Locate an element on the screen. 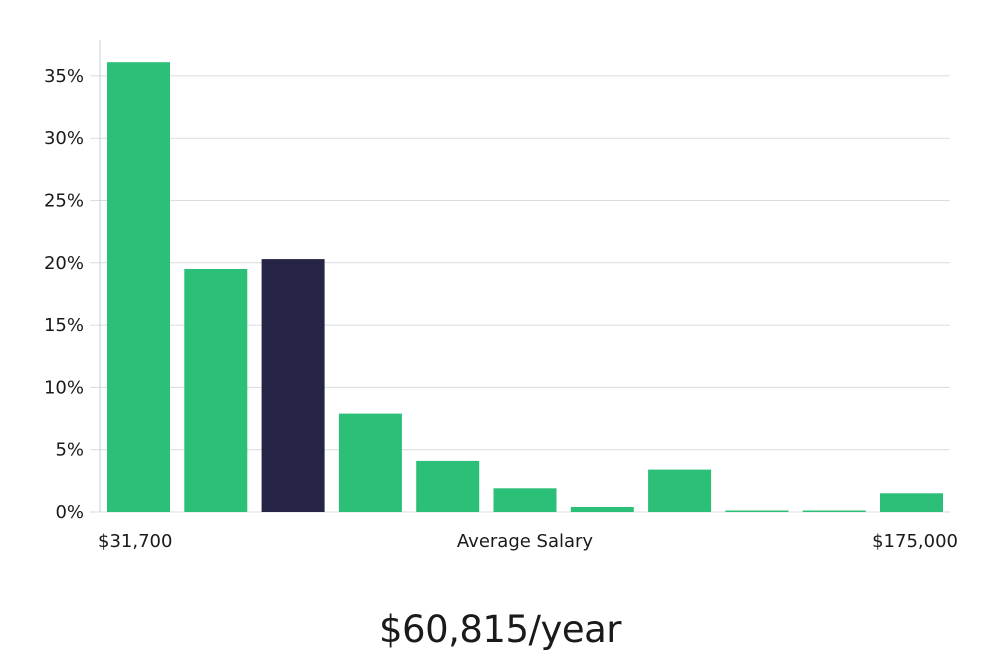 This screenshot has height=660, width=1000. y-tick-label: 35% is located at coordinates (64, 76).